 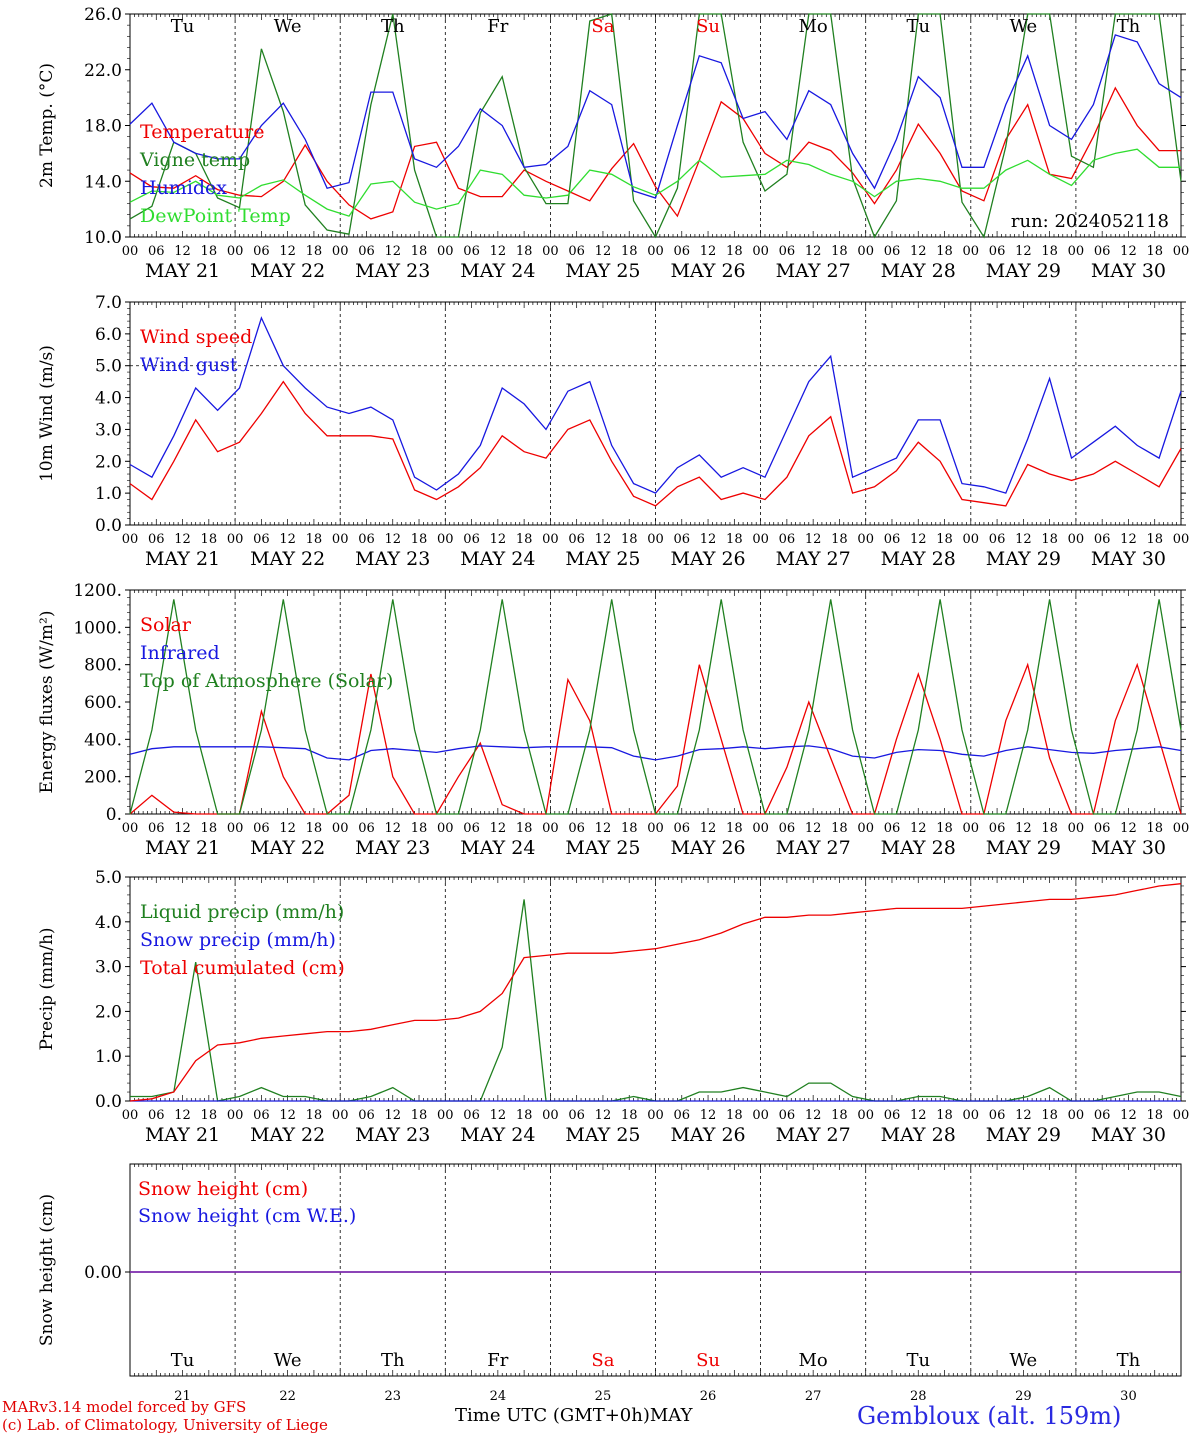 What do you see at coordinates (497, 848) in the screenshot?
I see `date-label: MAY 24` at bounding box center [497, 848].